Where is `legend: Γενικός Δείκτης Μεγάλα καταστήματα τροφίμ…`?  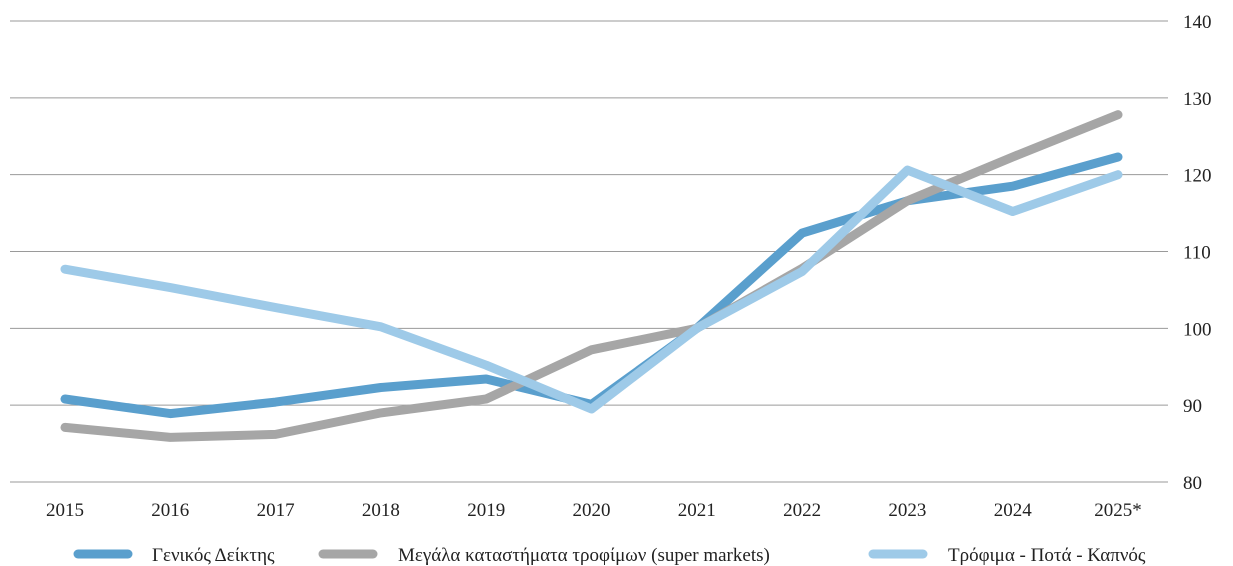 legend: Γενικός Δείκτης Μεγάλα καταστήματα τροφίμ… is located at coordinates (609, 555).